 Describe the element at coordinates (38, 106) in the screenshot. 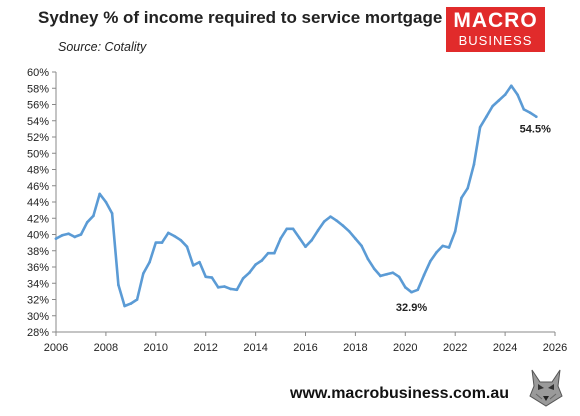

I see `y-tick-label: 56%` at that location.